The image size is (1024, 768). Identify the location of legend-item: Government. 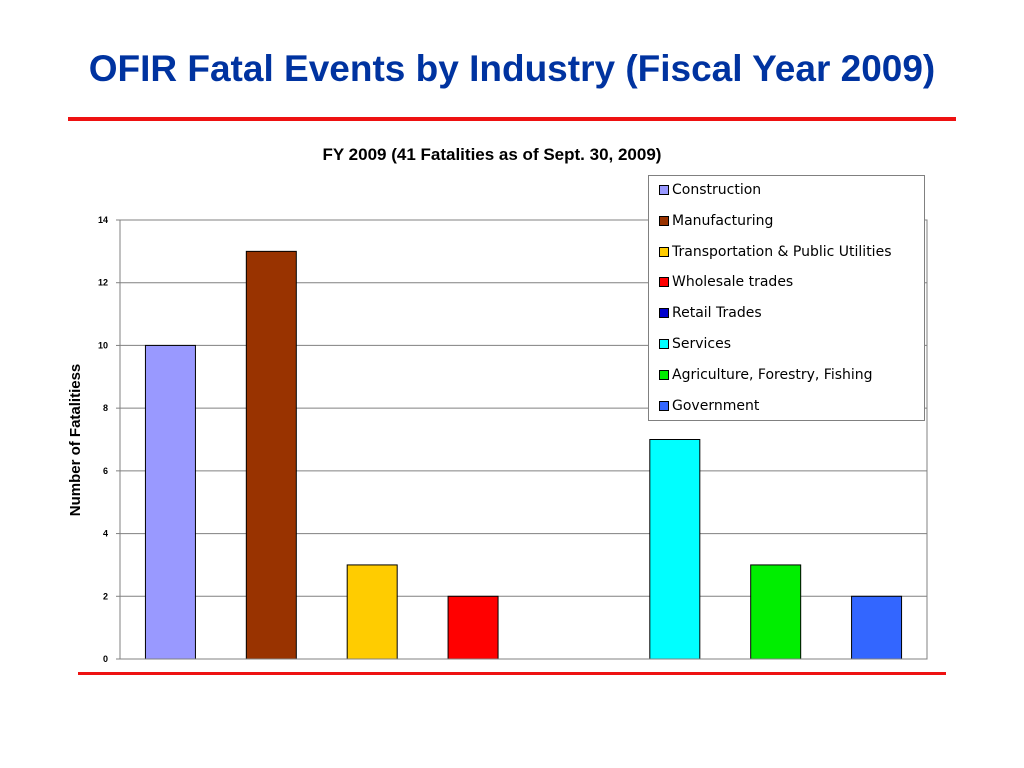
(709, 406).